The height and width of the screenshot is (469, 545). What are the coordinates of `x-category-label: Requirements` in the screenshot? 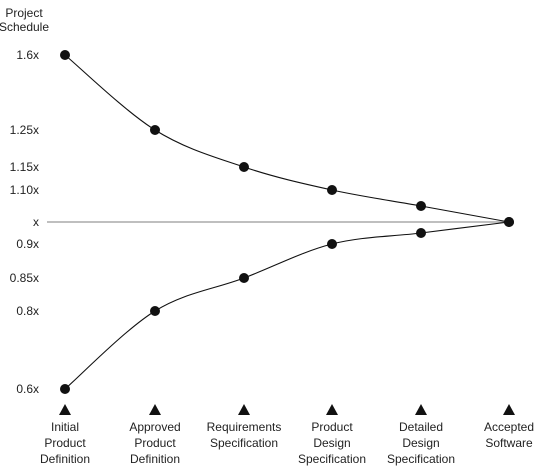 It's located at (244, 427).